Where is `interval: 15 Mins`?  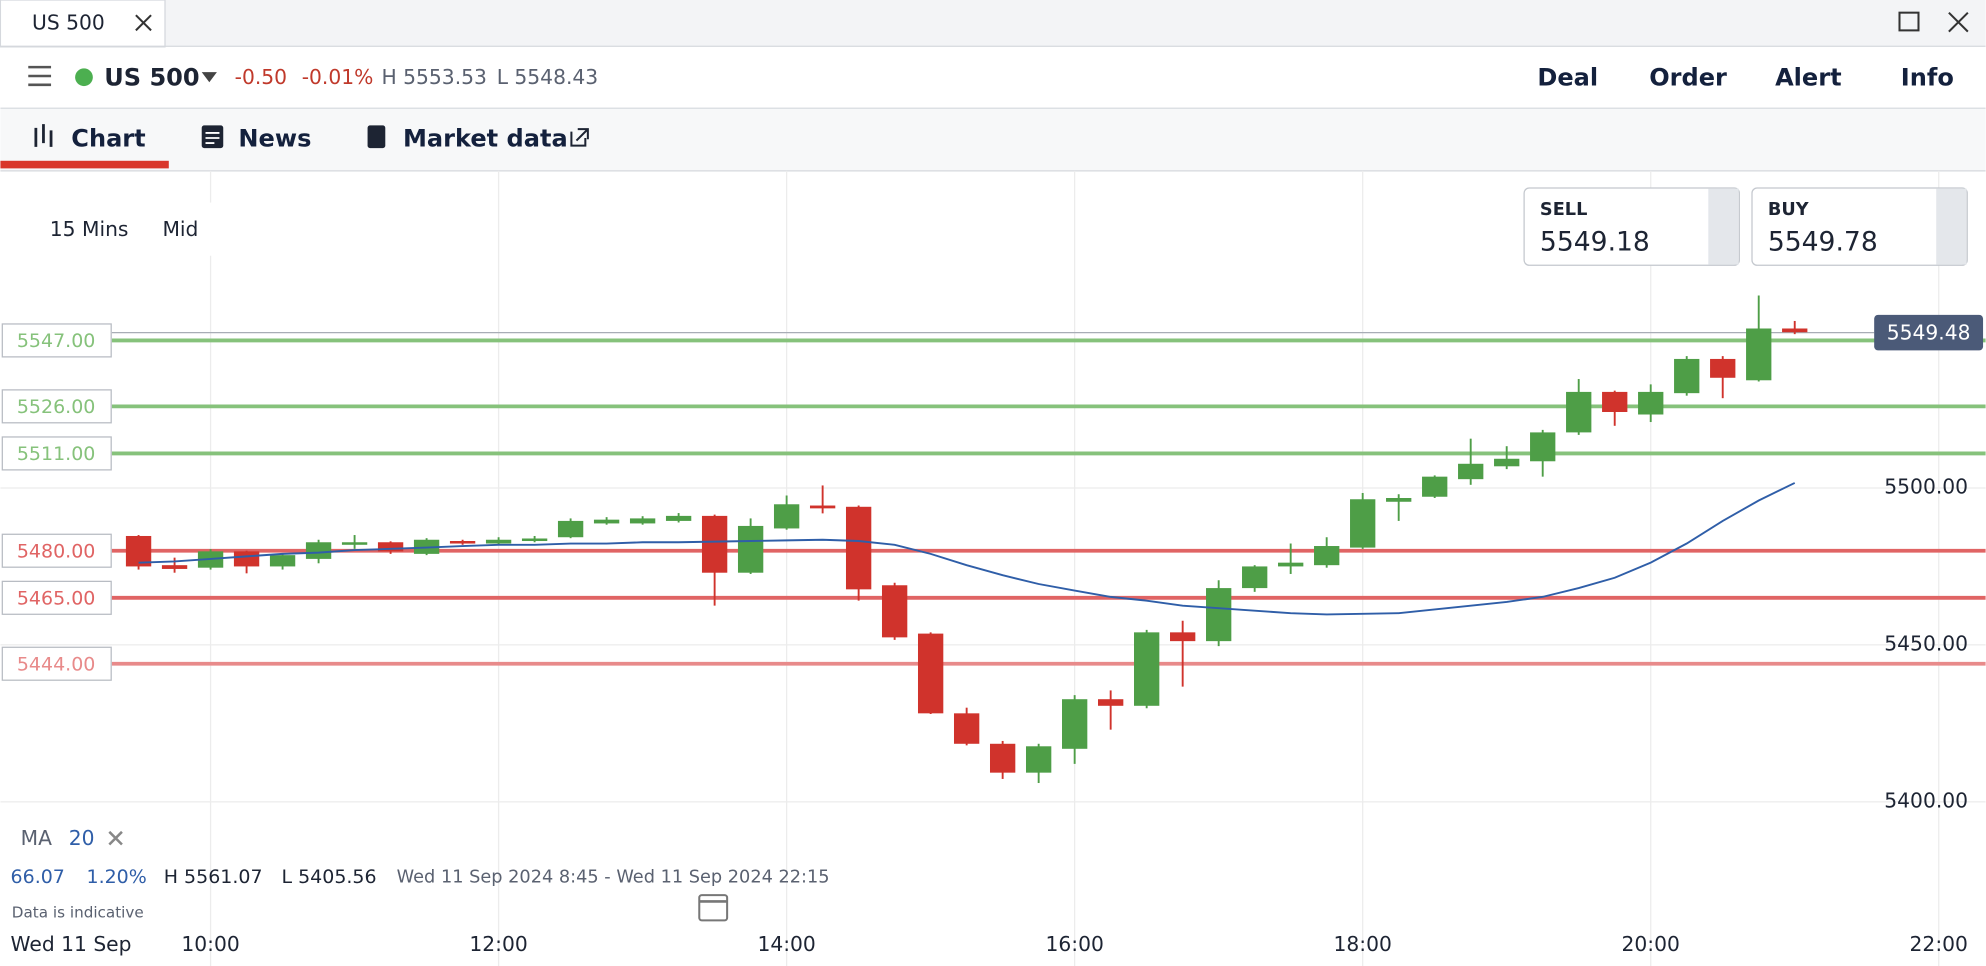
interval: 15 Mins is located at coordinates (89, 229).